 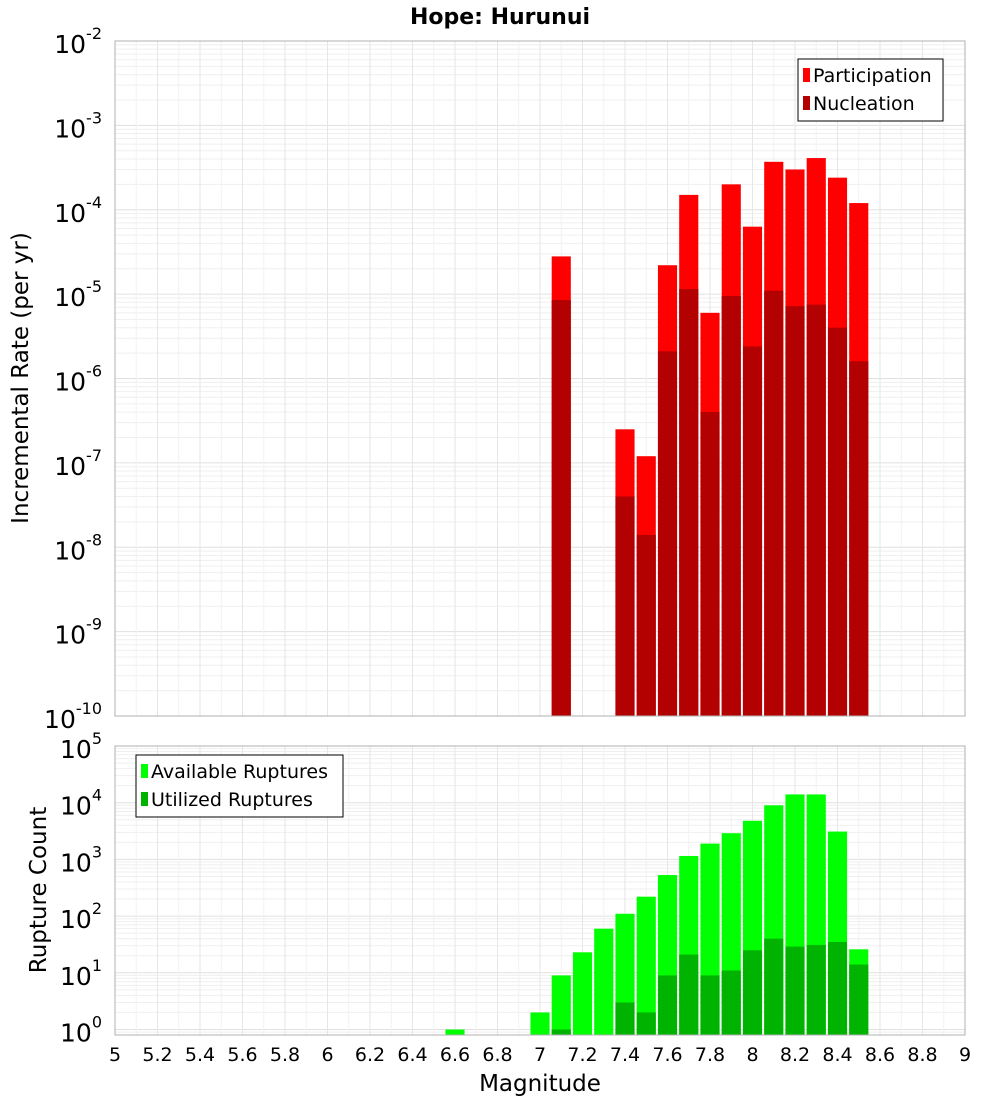 What do you see at coordinates (81, 746) in the screenshot?
I see `count-y-tick-label: 10⁵` at bounding box center [81, 746].